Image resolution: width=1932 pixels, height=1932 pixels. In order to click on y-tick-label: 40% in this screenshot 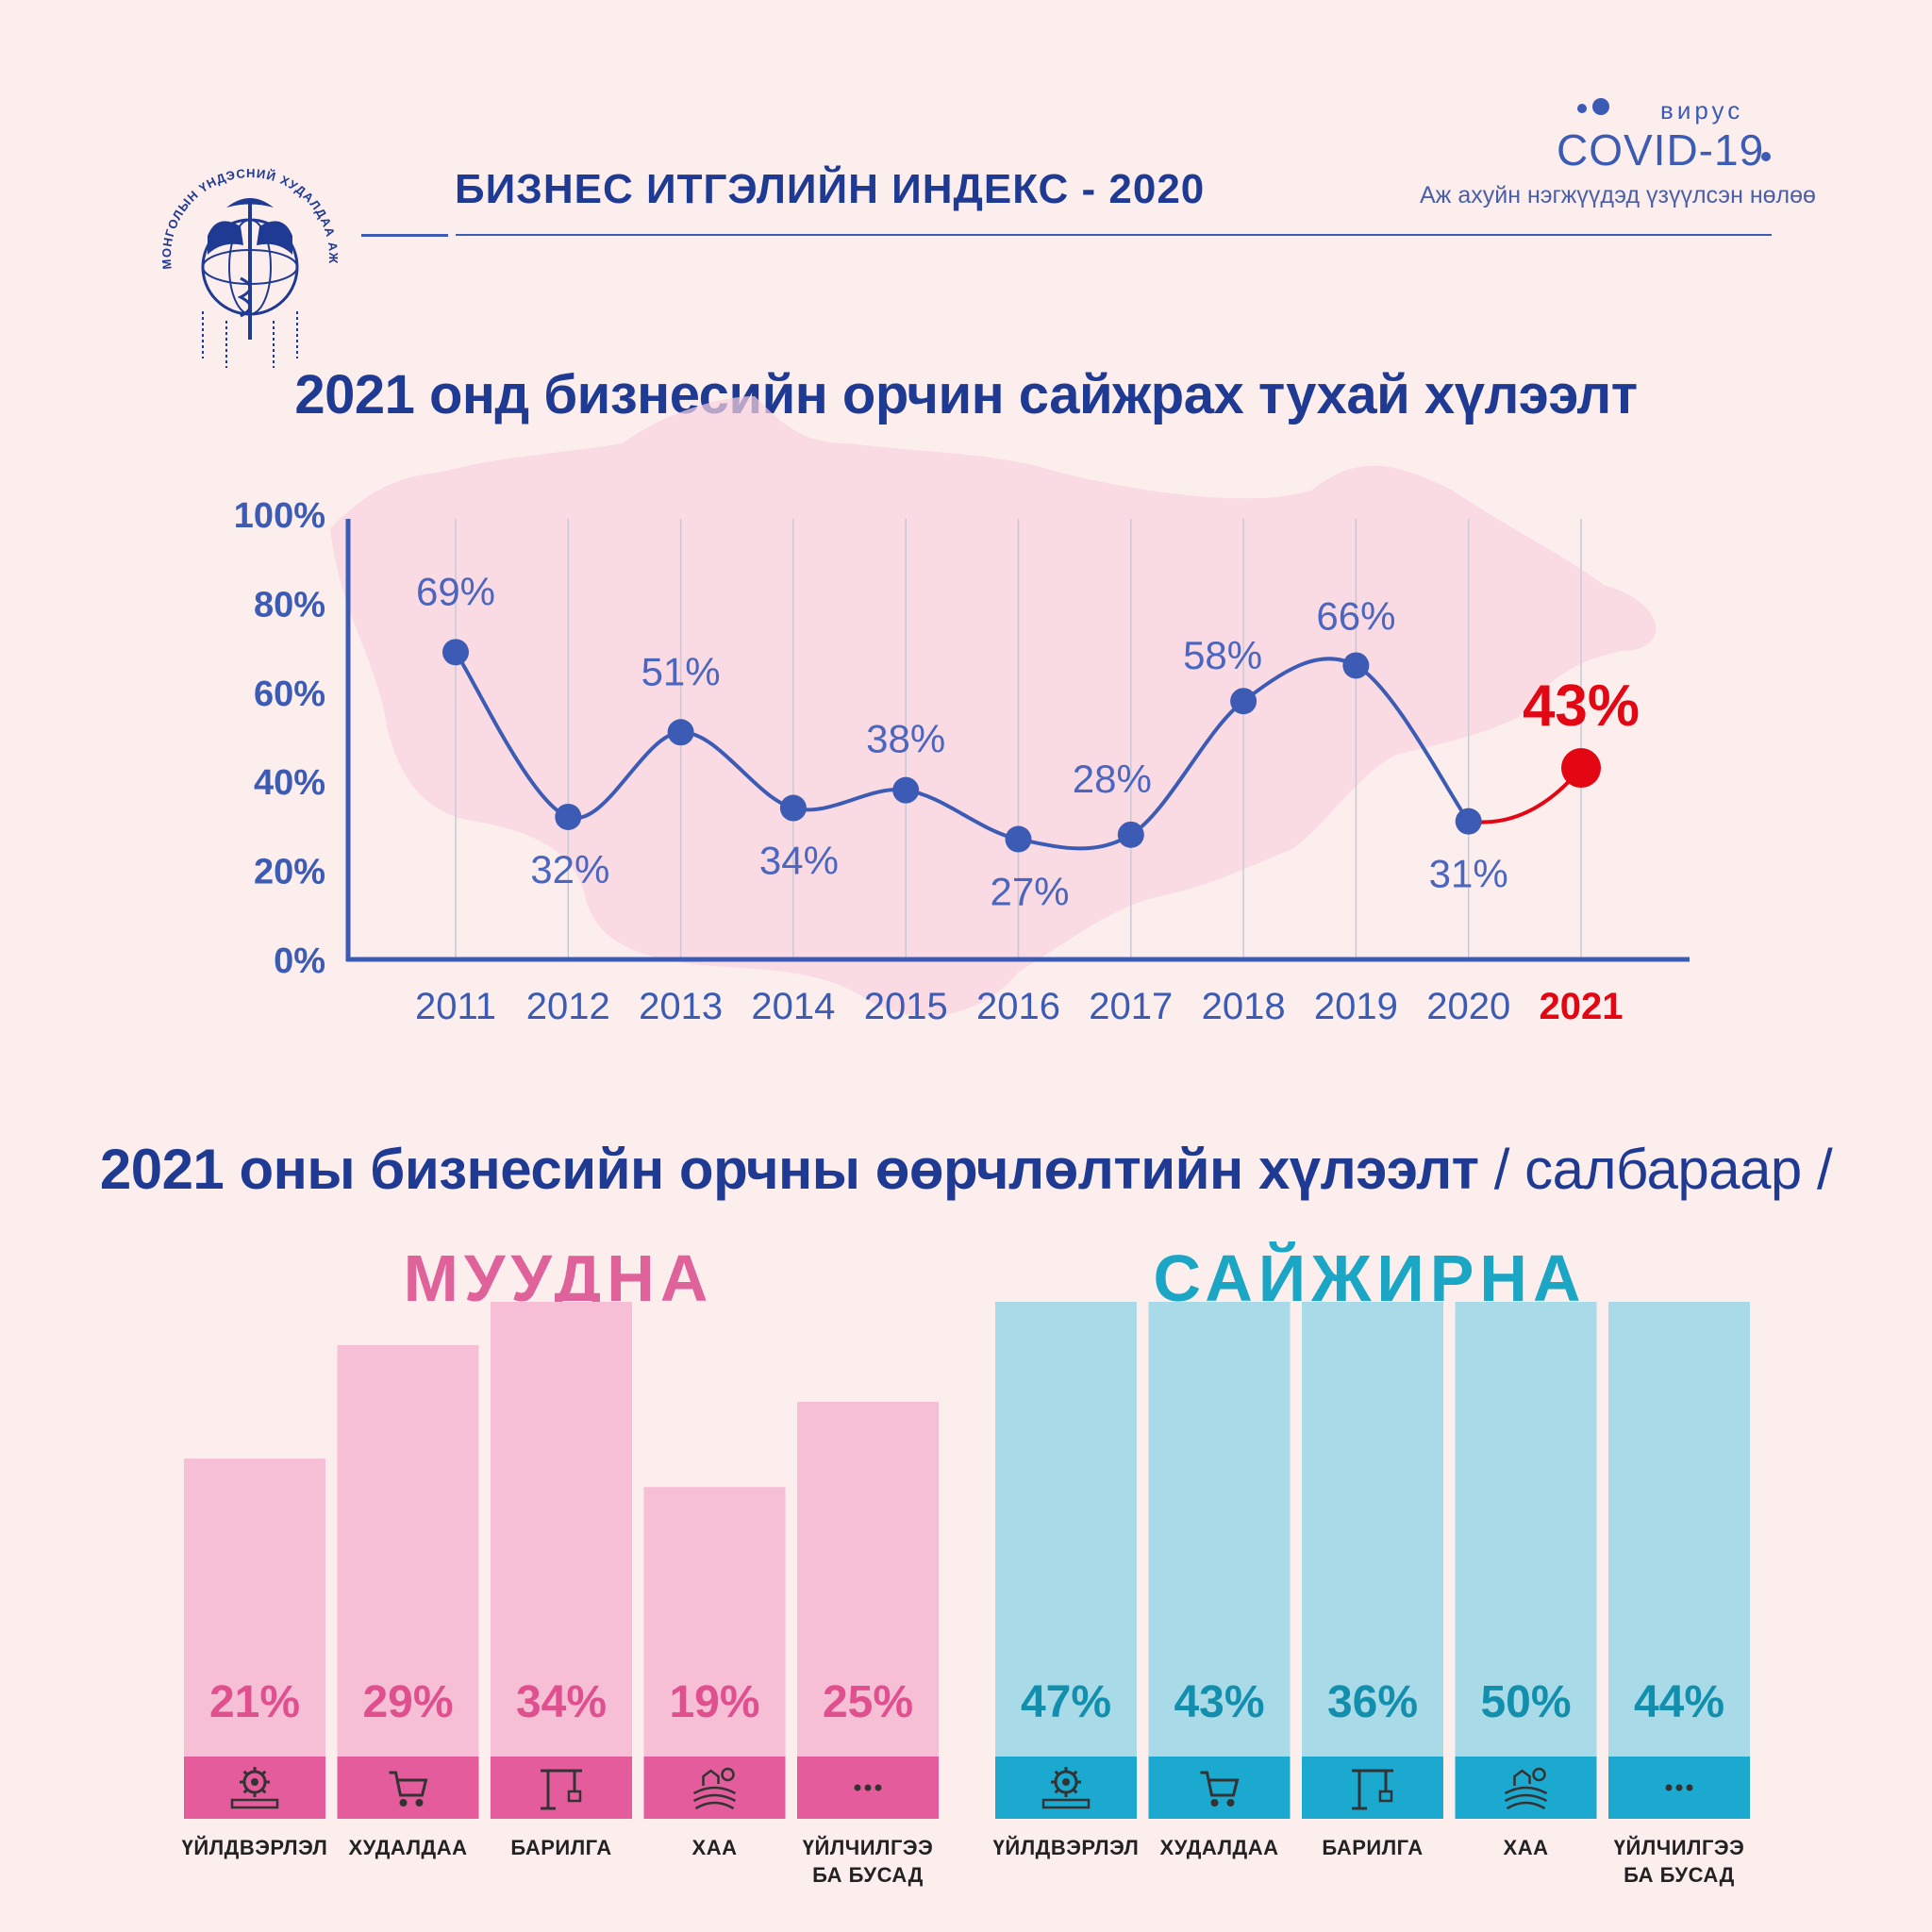, I will do `click(290, 783)`.